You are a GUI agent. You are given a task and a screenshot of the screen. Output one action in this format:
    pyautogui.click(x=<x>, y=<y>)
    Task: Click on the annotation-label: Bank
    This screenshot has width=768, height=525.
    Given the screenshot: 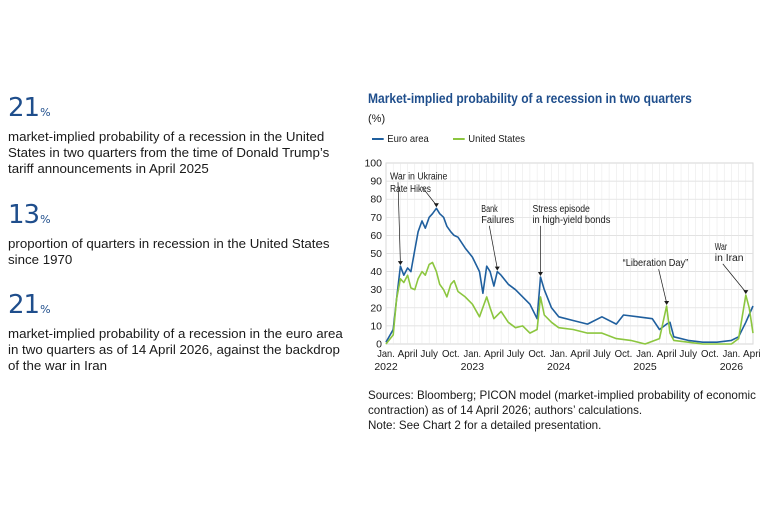 What is the action you would take?
    pyautogui.click(x=489, y=209)
    